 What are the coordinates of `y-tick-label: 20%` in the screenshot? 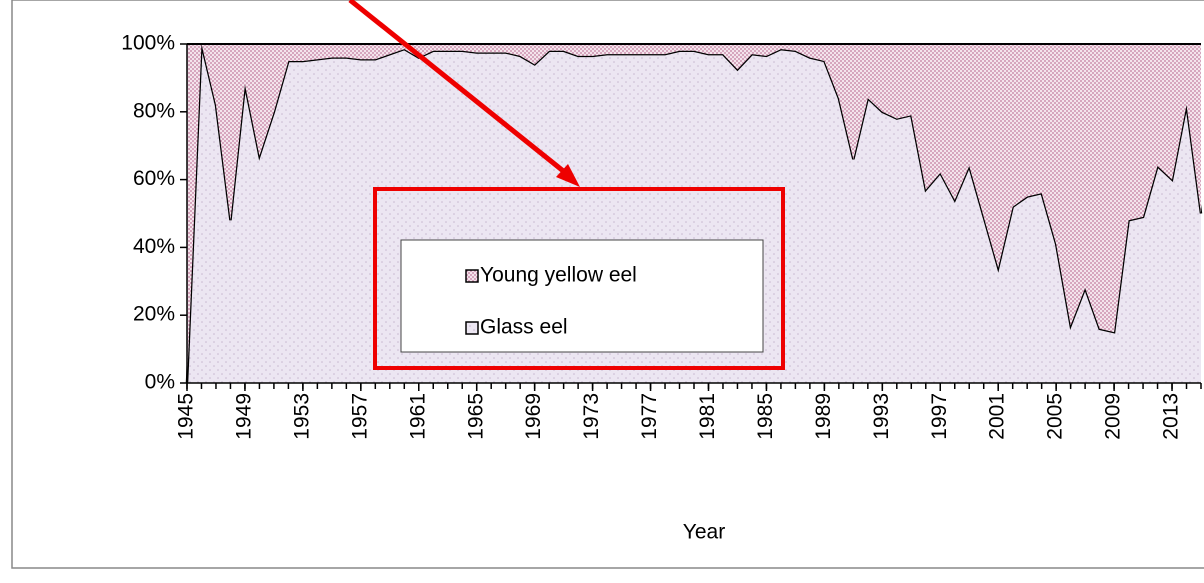 It's located at (154, 314).